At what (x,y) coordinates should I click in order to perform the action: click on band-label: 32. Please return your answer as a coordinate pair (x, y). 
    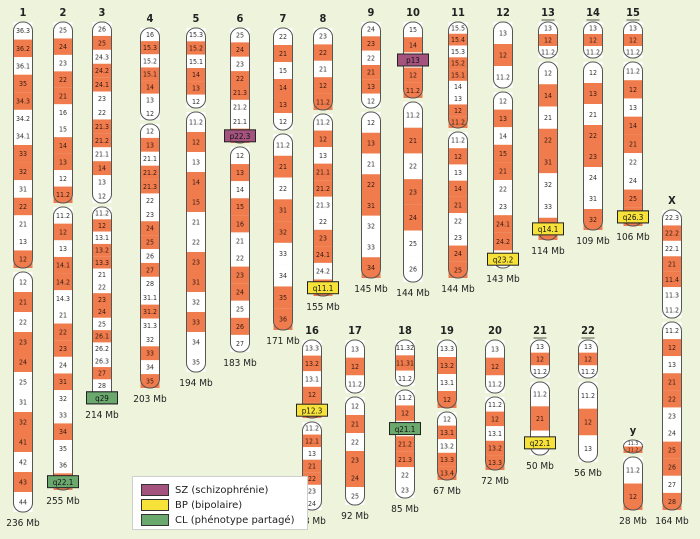
    Looking at the image, I should click on (548, 185).